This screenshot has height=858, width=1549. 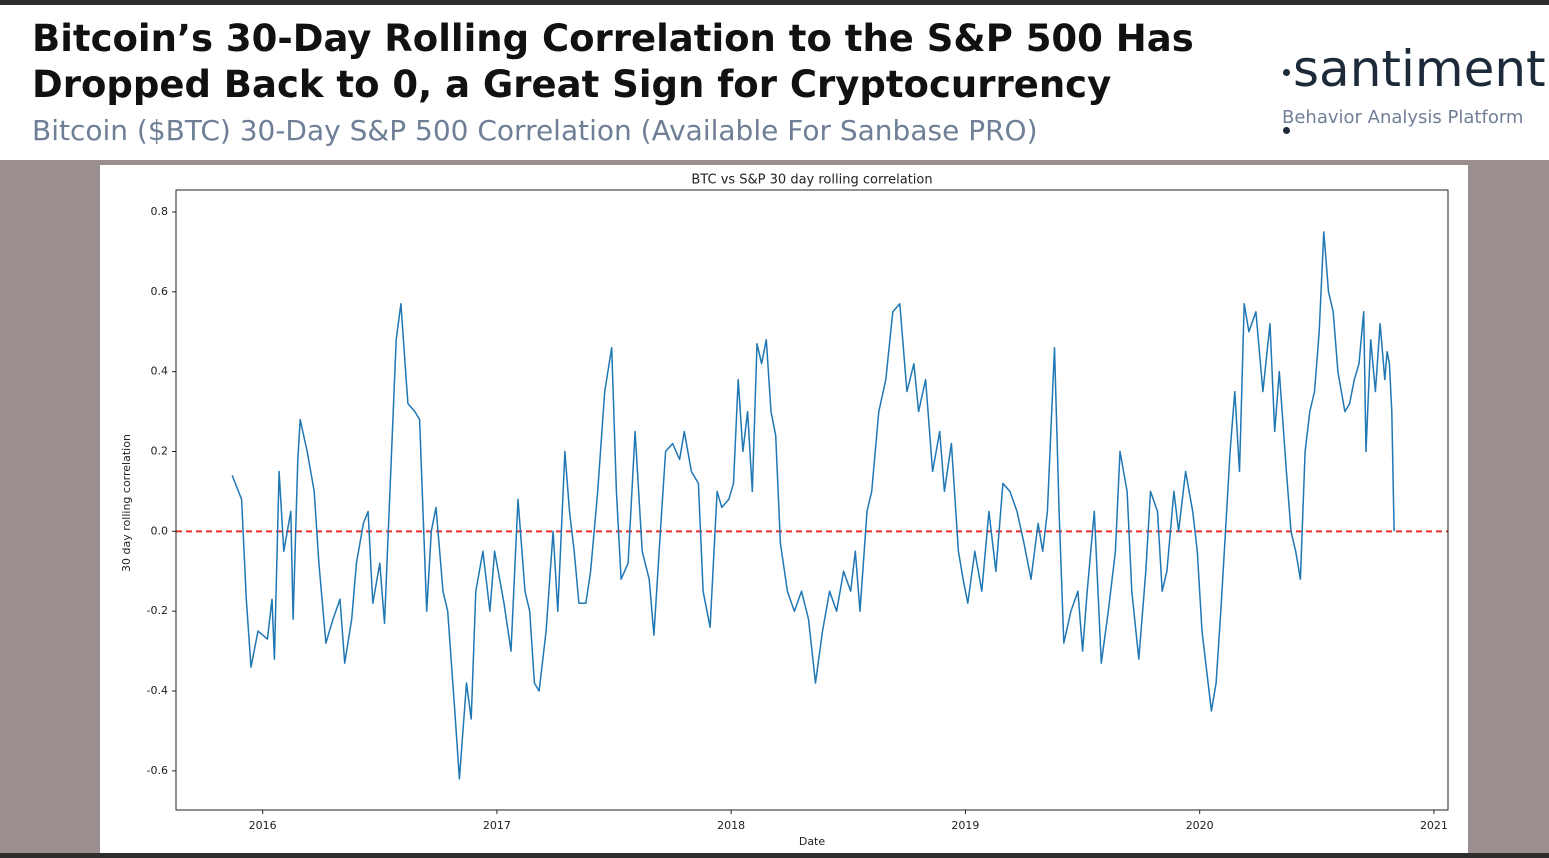 I want to click on y-tick-label: -0.6, so click(x=157, y=770).